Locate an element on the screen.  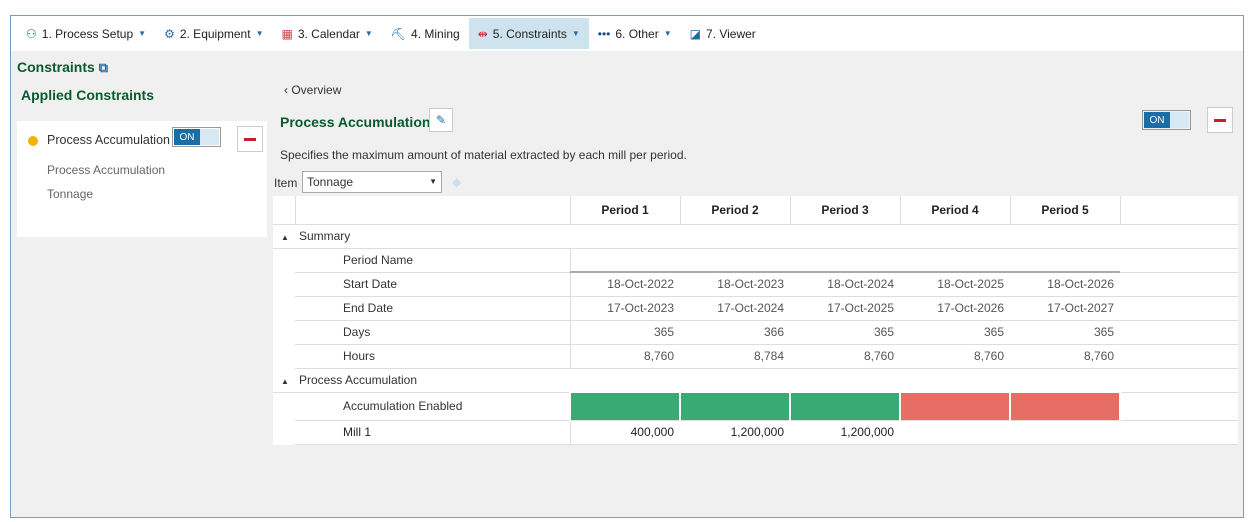
table-row: Mill 1 400,000 1,200,000 1,200,000 is located at coordinates (755, 432).